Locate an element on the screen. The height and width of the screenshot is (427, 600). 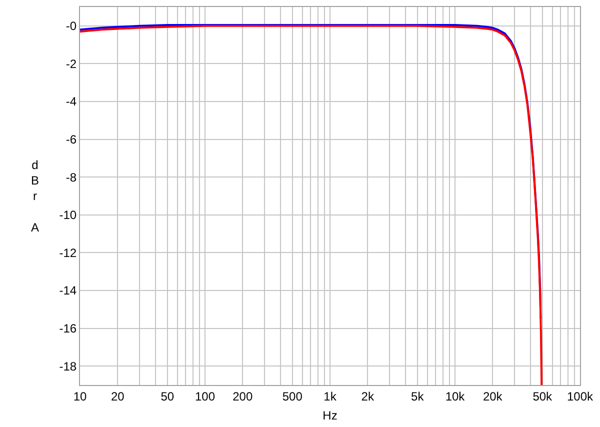
y-tick-label: -4 is located at coordinates (71, 101).